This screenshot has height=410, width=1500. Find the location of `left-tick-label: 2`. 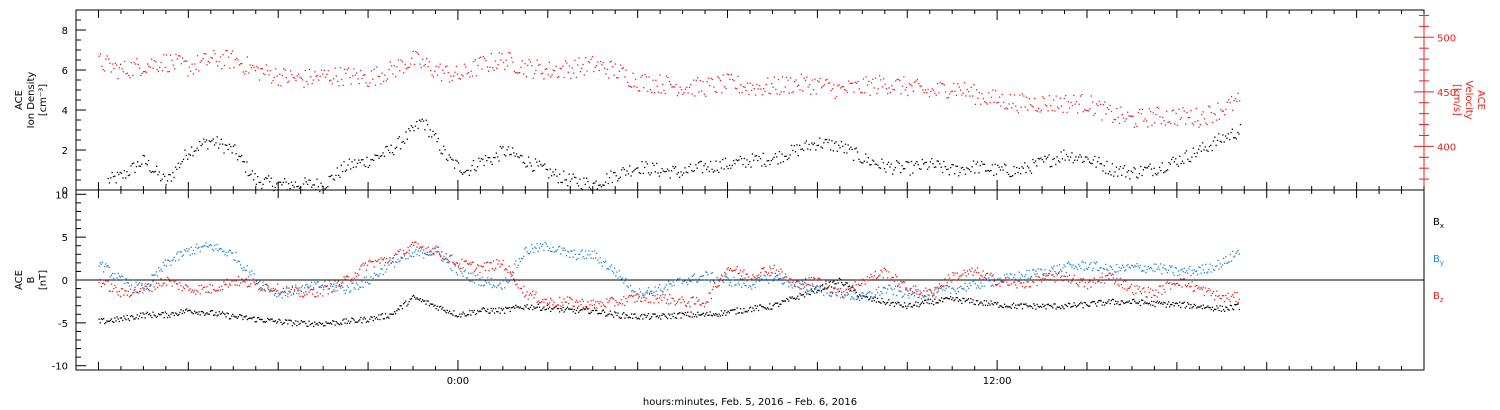

left-tick-label: 2 is located at coordinates (65, 151).